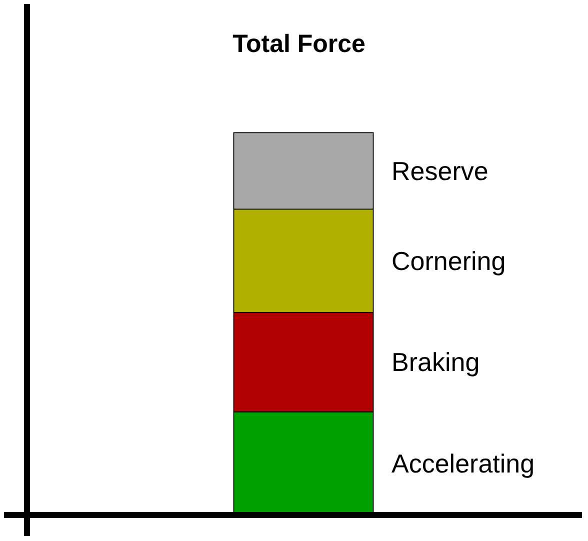 The image size is (588, 541). What do you see at coordinates (436, 362) in the screenshot?
I see `series-label: Braking` at bounding box center [436, 362].